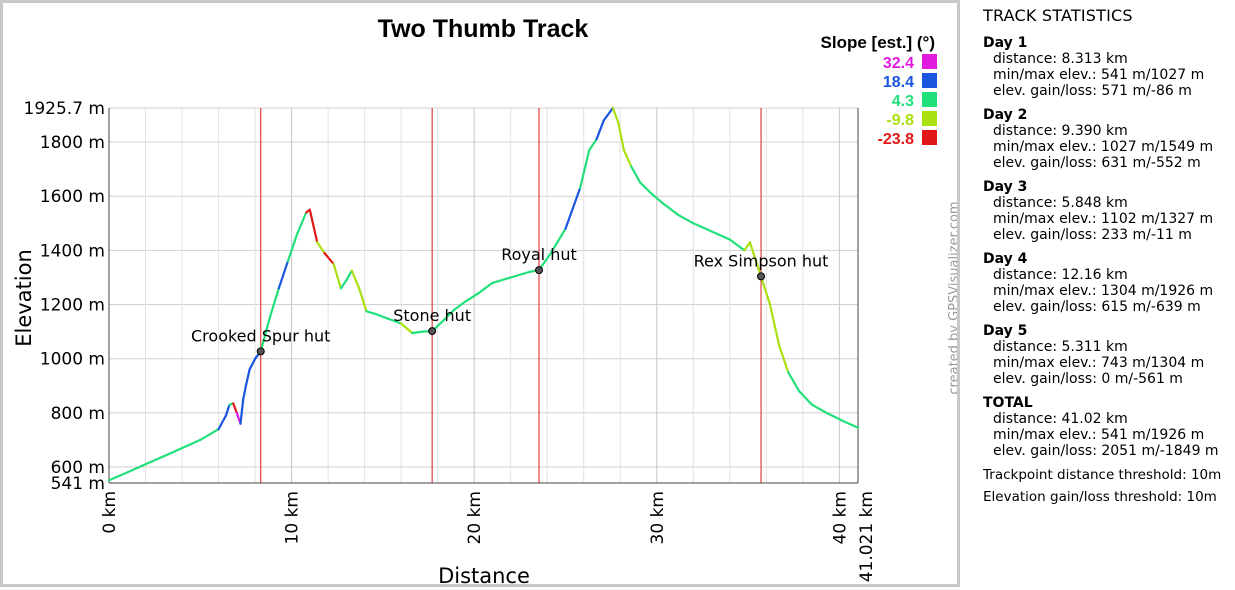 The image size is (1235, 590). What do you see at coordinates (1088, 379) in the screenshot?
I see `stats-line: elev. gain/loss: 0 m/-561 m` at bounding box center [1088, 379].